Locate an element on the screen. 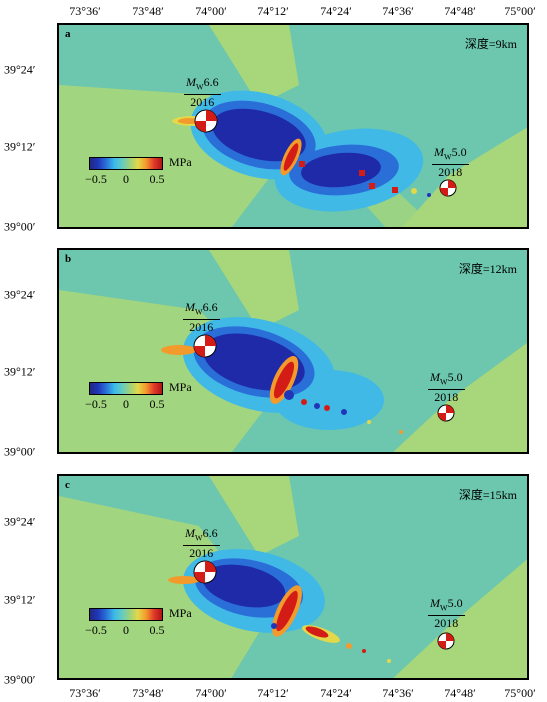 The height and width of the screenshot is (702, 547). panel-label: b is located at coordinates (68, 259).